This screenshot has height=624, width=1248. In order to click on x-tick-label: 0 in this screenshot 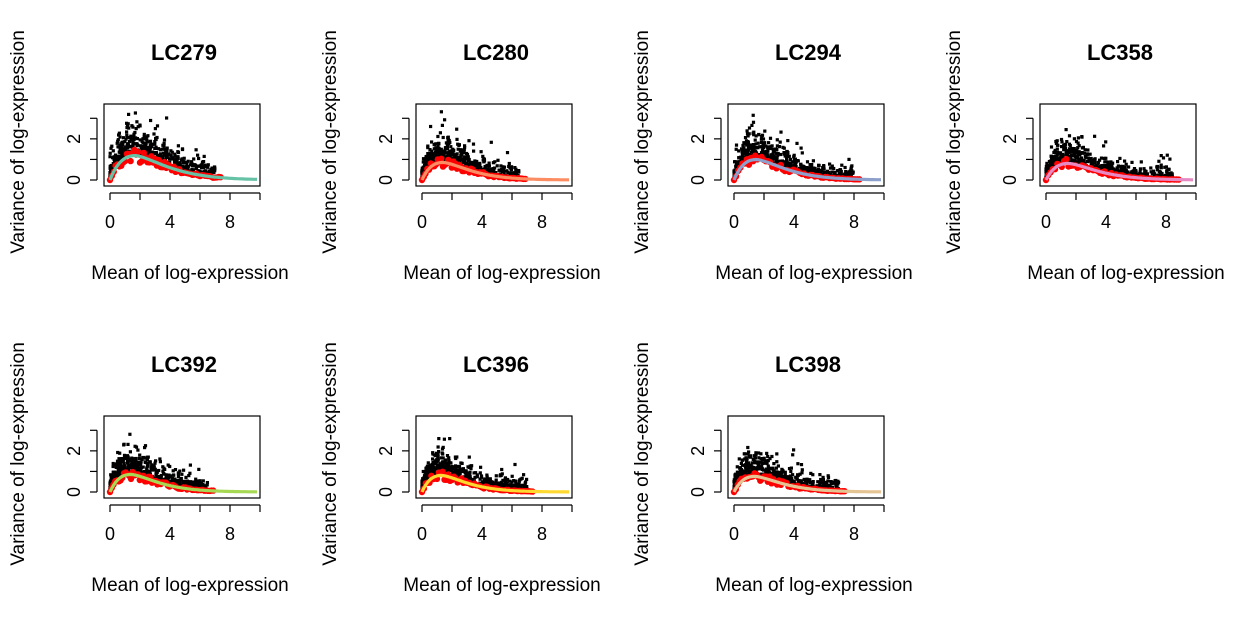, I will do `click(1046, 222)`.